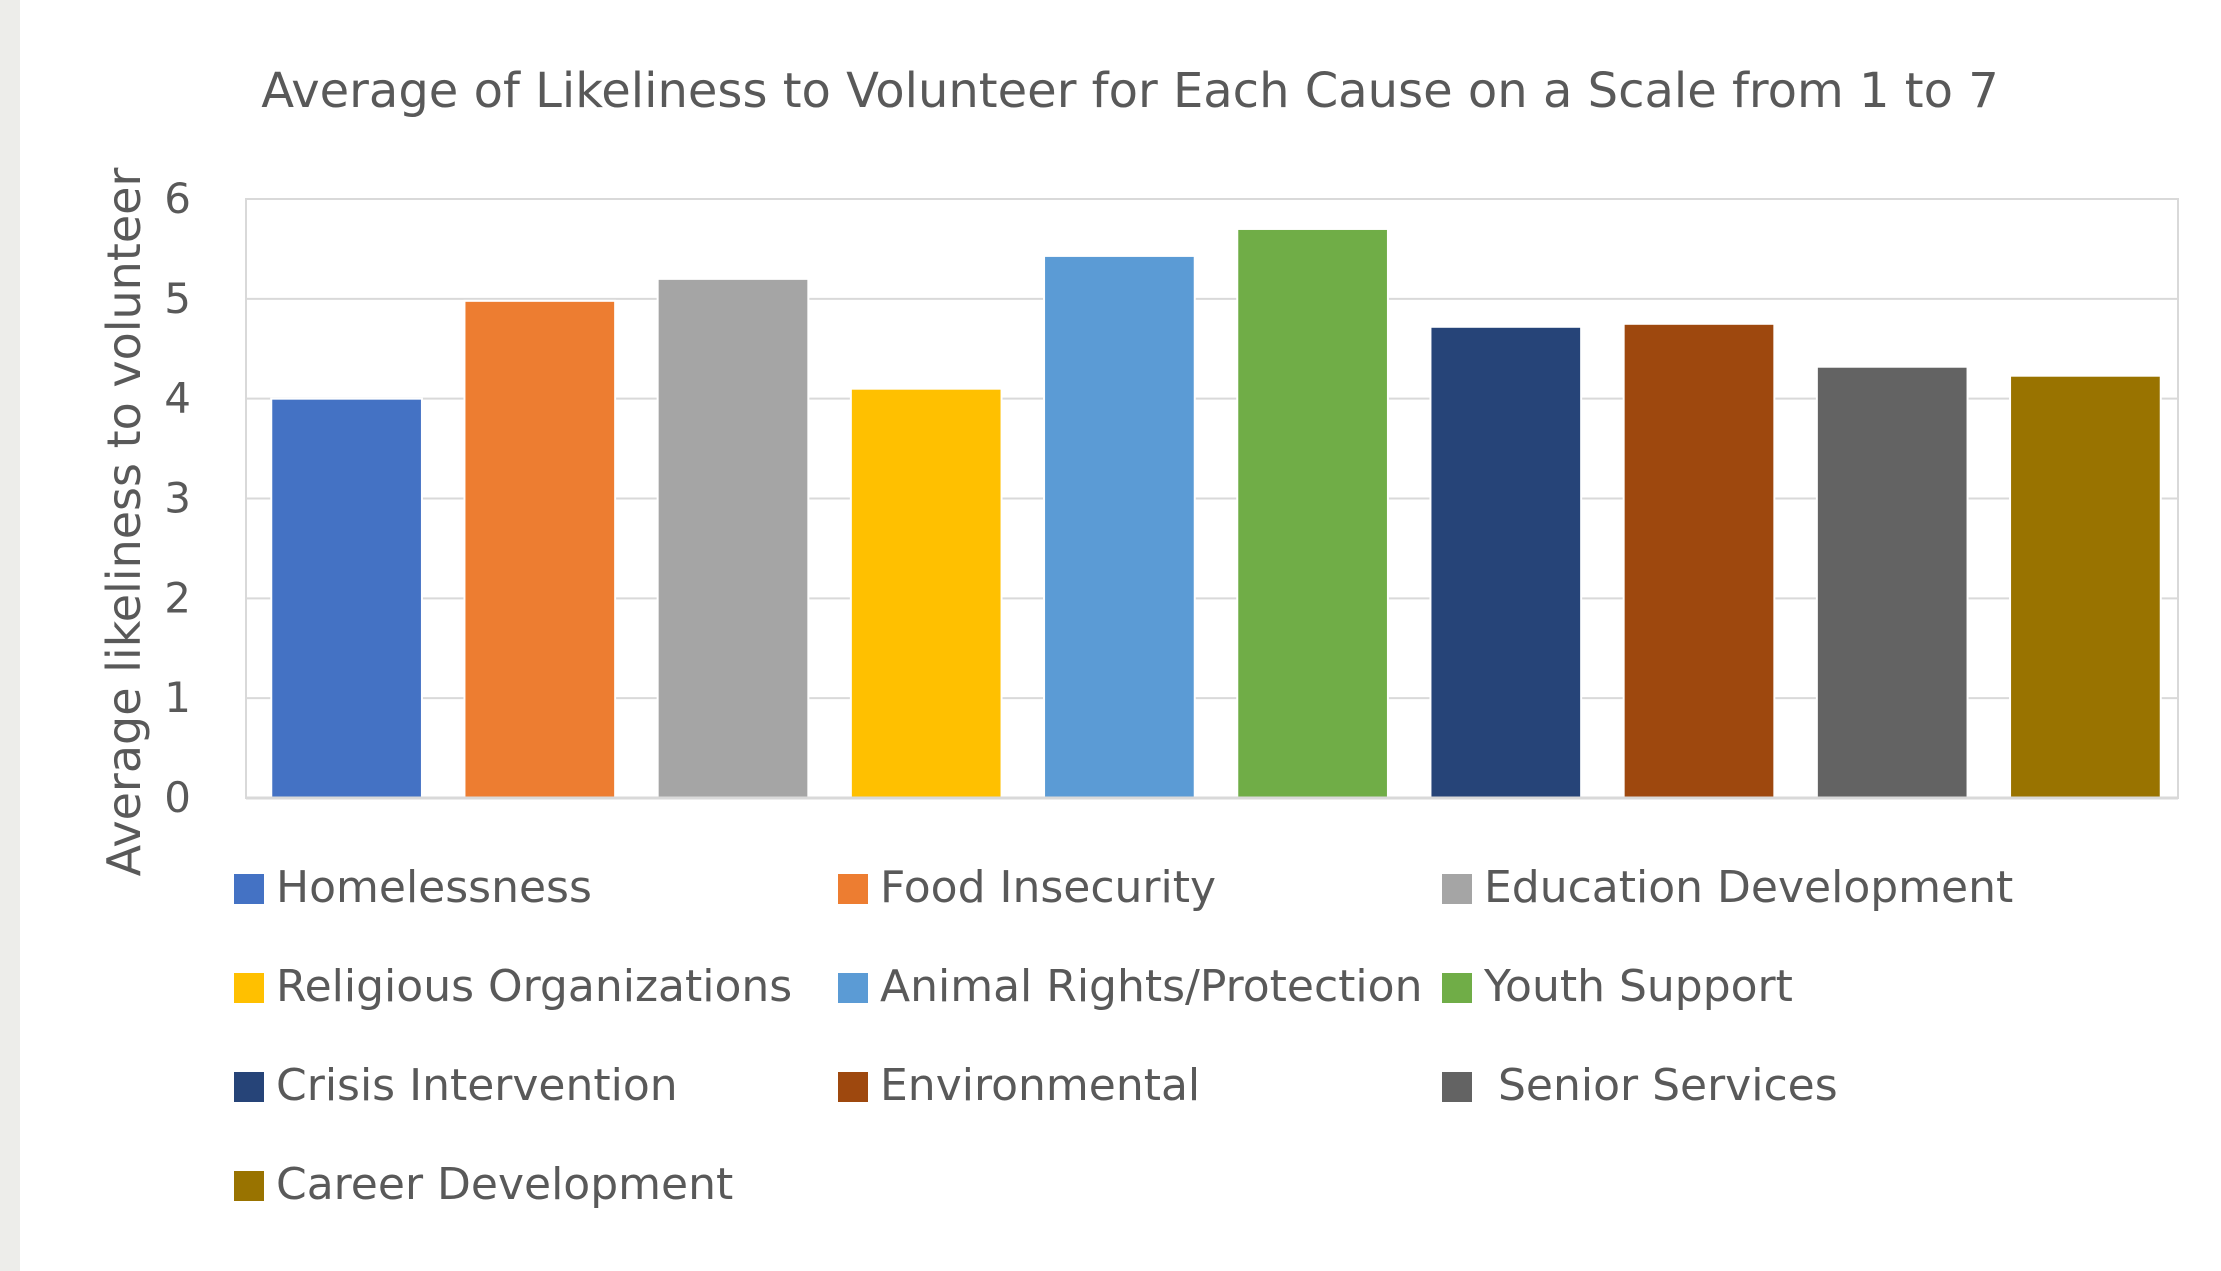 This screenshot has height=1271, width=2221. What do you see at coordinates (434, 887) in the screenshot?
I see `legend-label: Homelessness` at bounding box center [434, 887].